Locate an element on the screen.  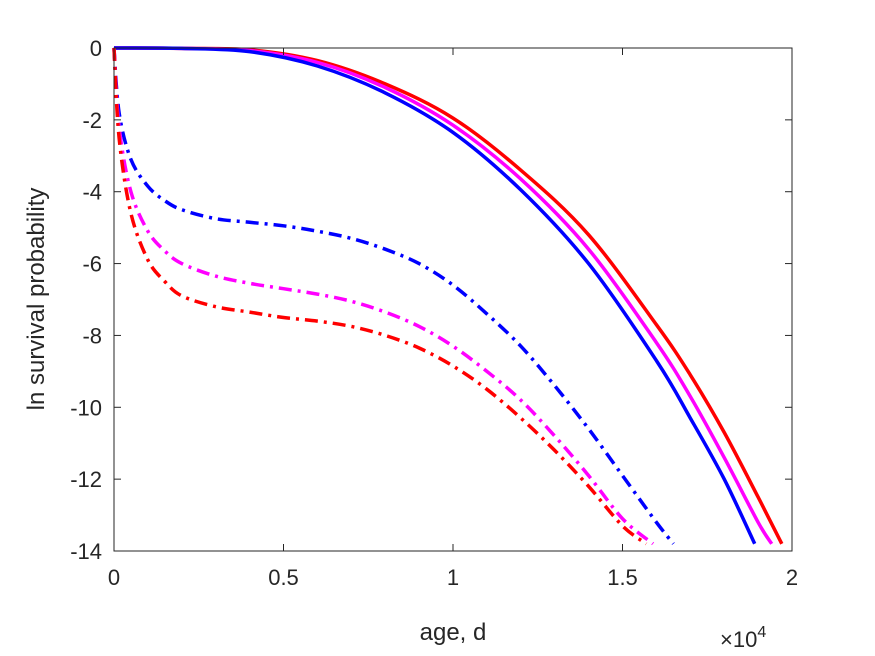
x-axis-exponent-base: ×10 is located at coordinates (738, 639).